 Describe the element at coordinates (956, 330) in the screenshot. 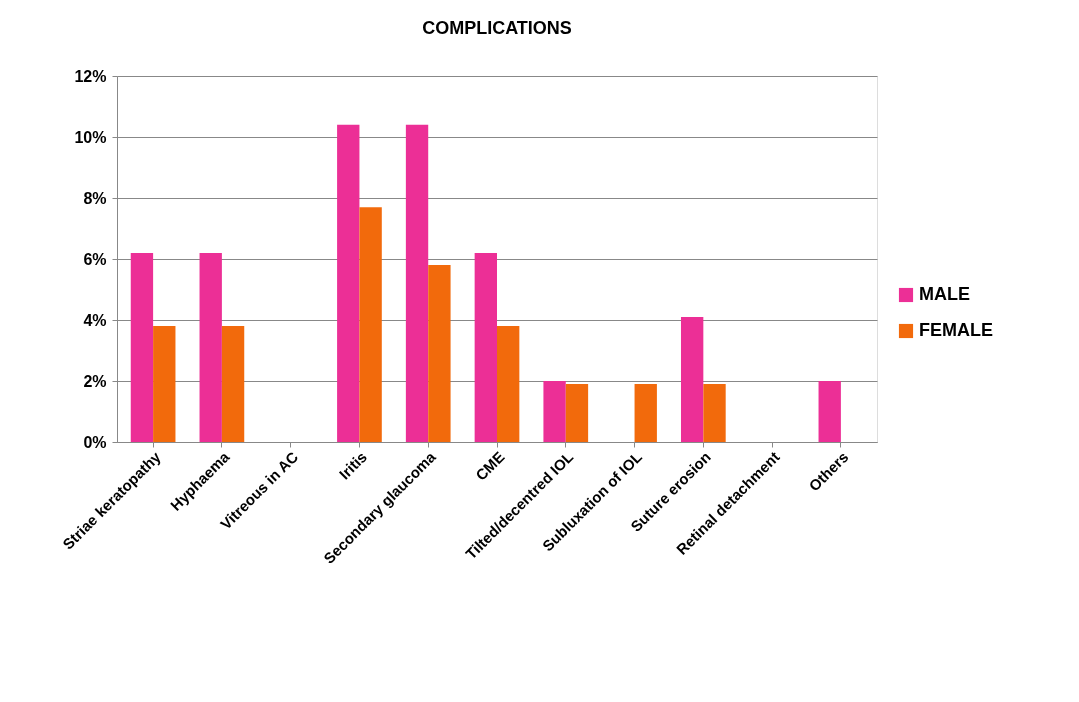

I see `legend-label: FEMALE` at that location.